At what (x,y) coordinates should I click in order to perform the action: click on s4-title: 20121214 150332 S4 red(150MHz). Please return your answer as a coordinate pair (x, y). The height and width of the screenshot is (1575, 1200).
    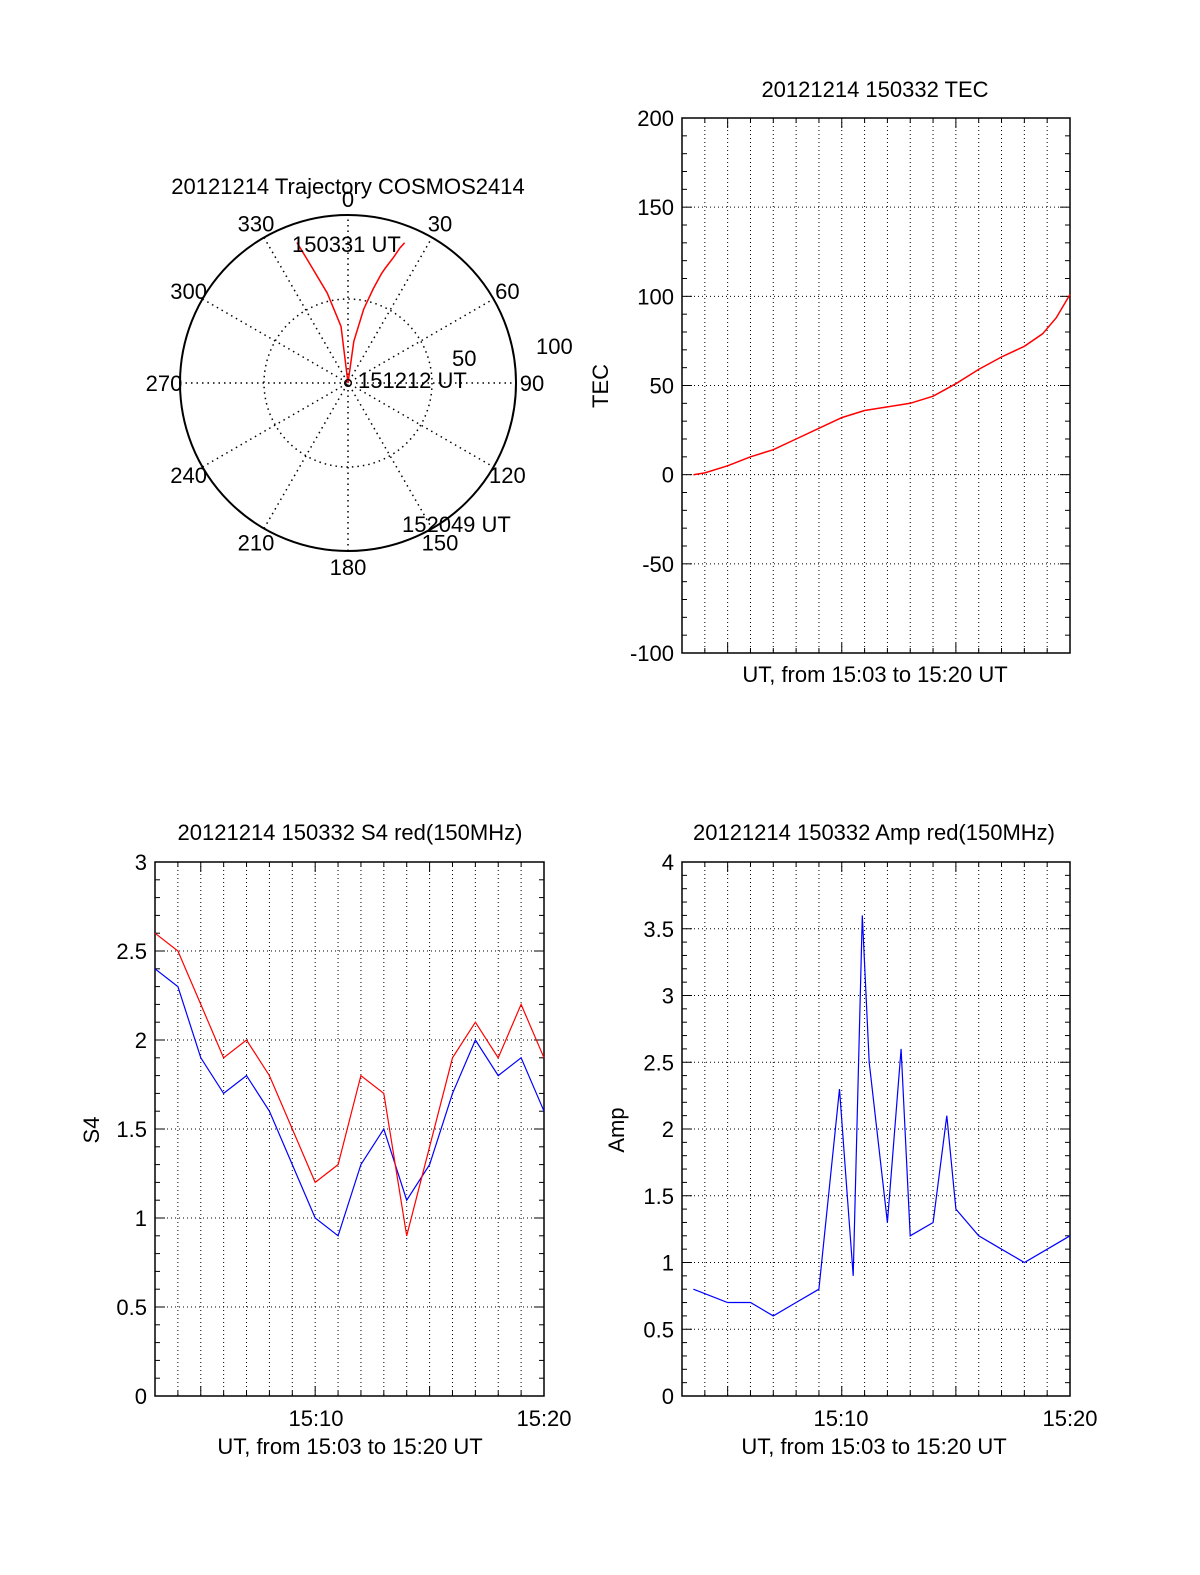
    Looking at the image, I should click on (350, 832).